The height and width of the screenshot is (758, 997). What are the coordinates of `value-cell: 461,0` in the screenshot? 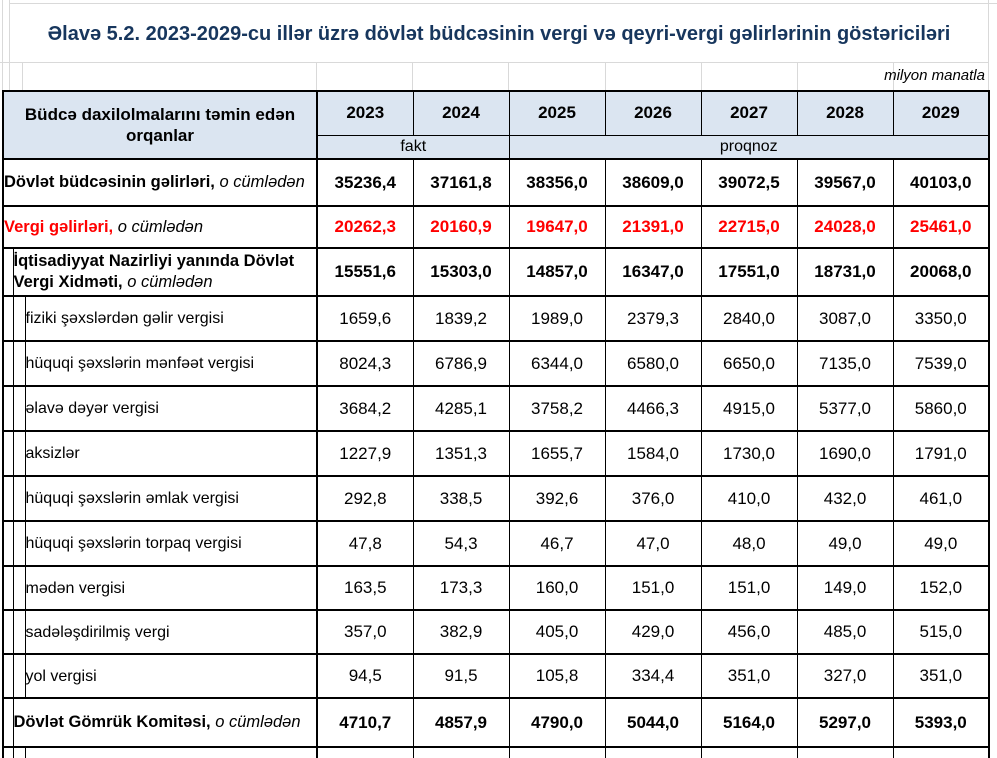 It's located at (941, 498).